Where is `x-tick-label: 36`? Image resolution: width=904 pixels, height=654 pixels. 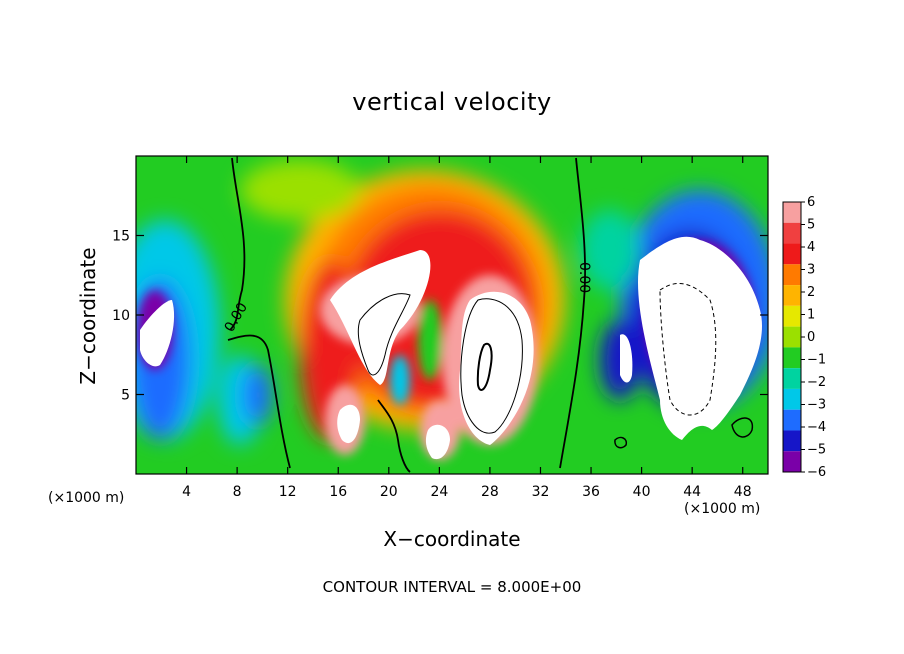
x-tick-label: 36 is located at coordinates (591, 492).